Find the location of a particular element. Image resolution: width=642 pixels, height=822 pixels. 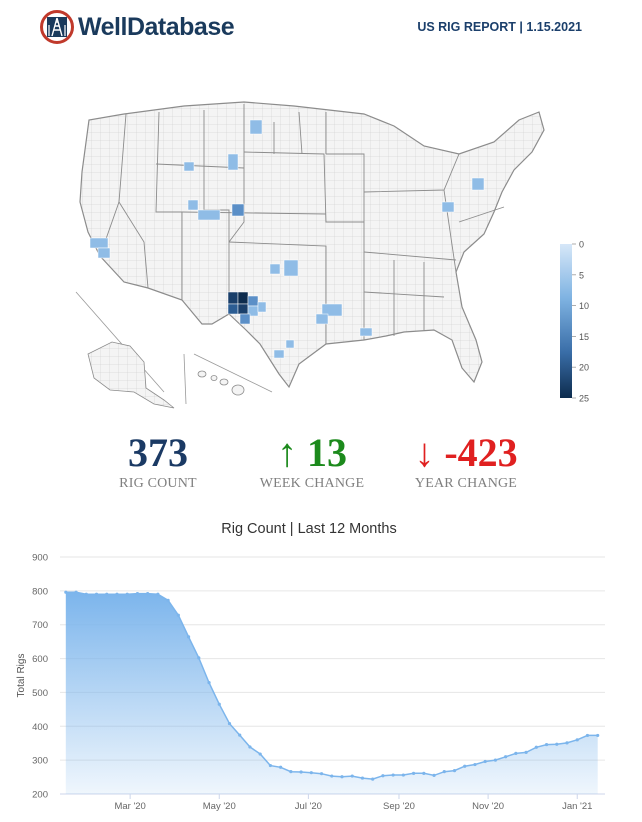

week-change-stat: ↑ 13 WEEK CHANGE is located at coordinates (312, 461).